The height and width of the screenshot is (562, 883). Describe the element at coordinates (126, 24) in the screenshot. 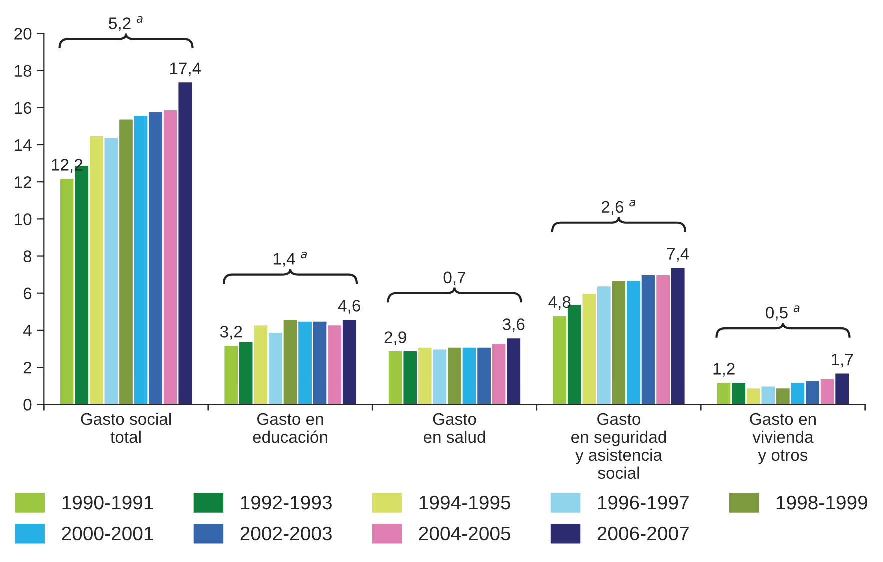

I see `text: 5,2 $^{a}$` at that location.